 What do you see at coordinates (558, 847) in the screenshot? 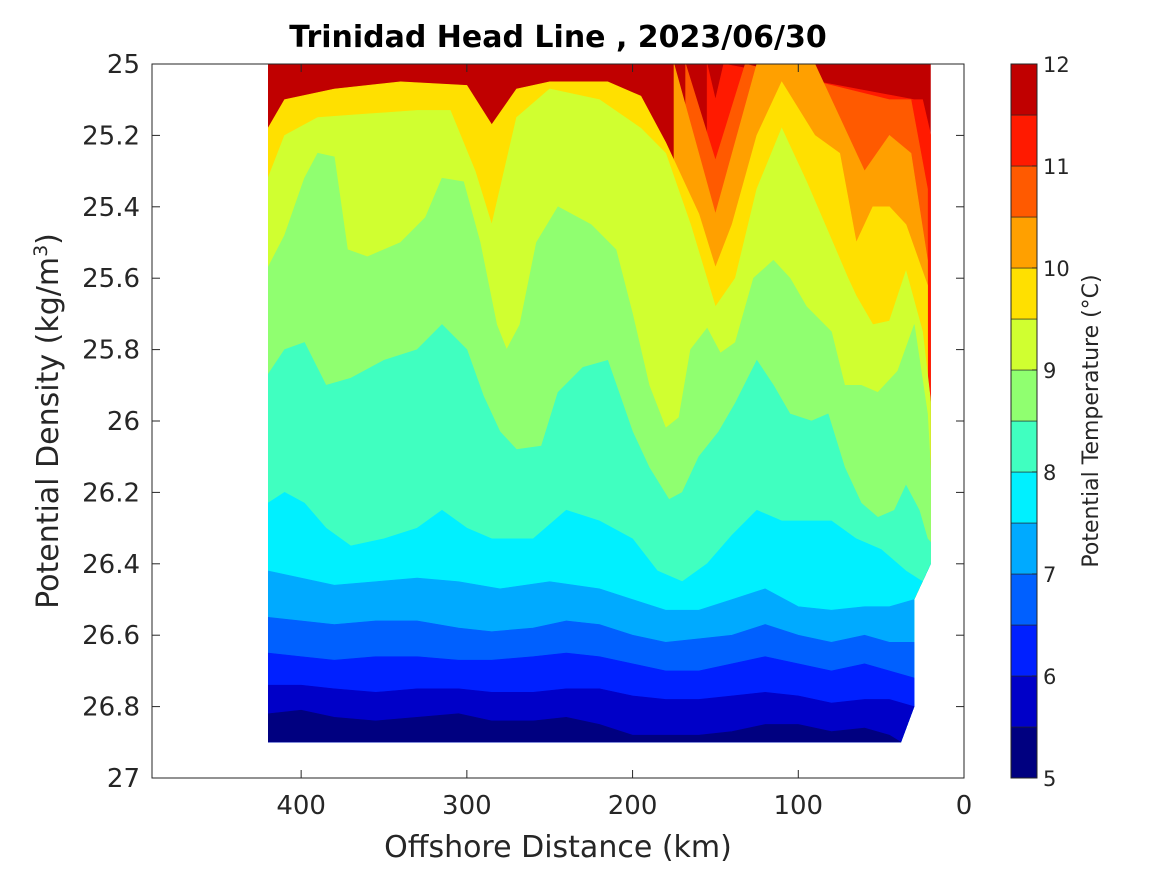
I see `x-axis-label: Offshore Distance (km)` at bounding box center [558, 847].